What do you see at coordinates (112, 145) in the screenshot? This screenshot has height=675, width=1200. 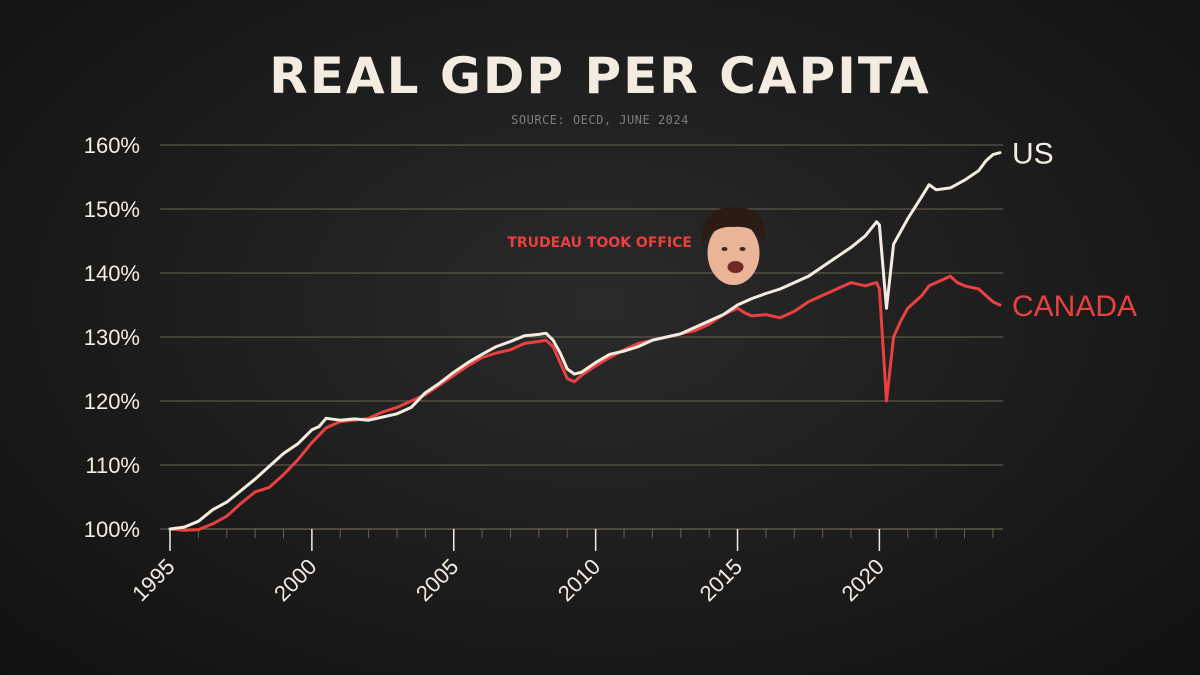 I see `y-tick-label: 160%` at bounding box center [112, 145].